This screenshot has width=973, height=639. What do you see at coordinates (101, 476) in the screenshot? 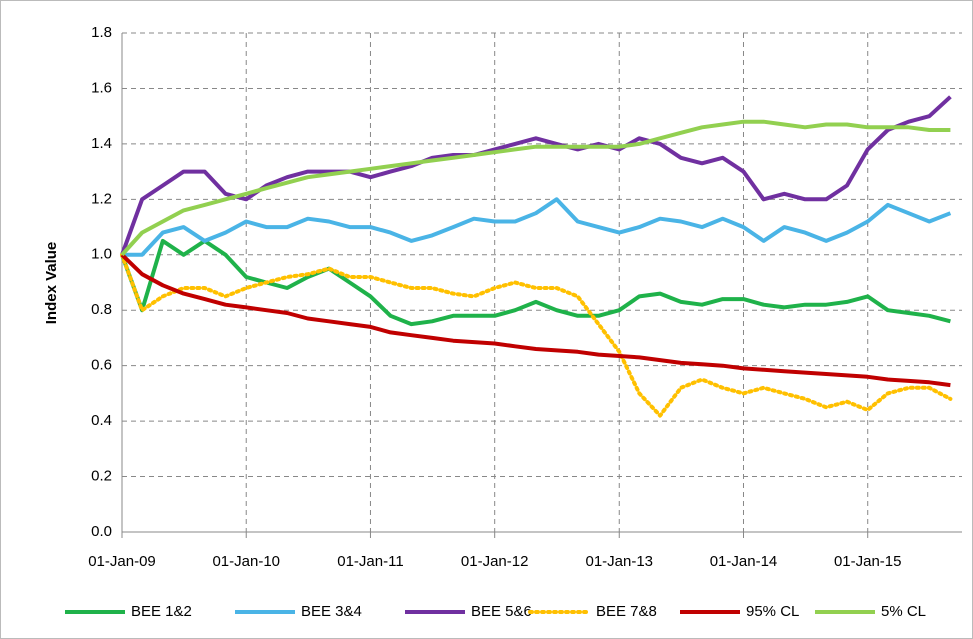
I see `y-tick-label: 0.2` at bounding box center [101, 476].